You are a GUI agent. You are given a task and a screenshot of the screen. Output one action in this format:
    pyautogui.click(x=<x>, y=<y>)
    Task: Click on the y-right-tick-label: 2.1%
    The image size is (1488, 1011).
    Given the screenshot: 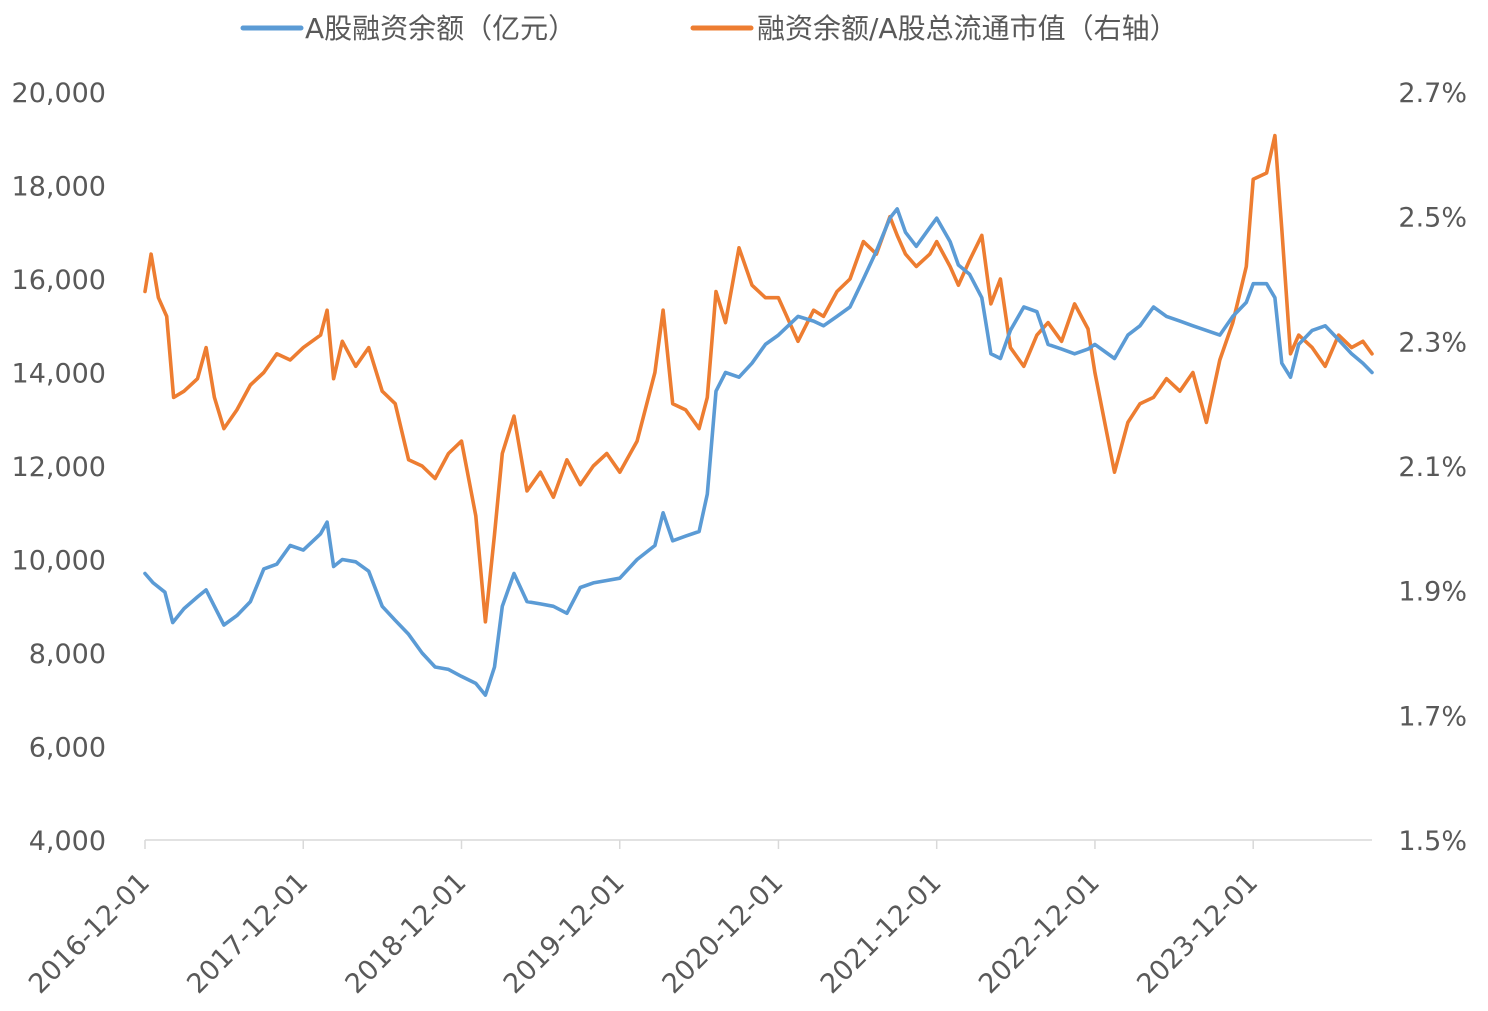 What is the action you would take?
    pyautogui.click(x=1432, y=467)
    